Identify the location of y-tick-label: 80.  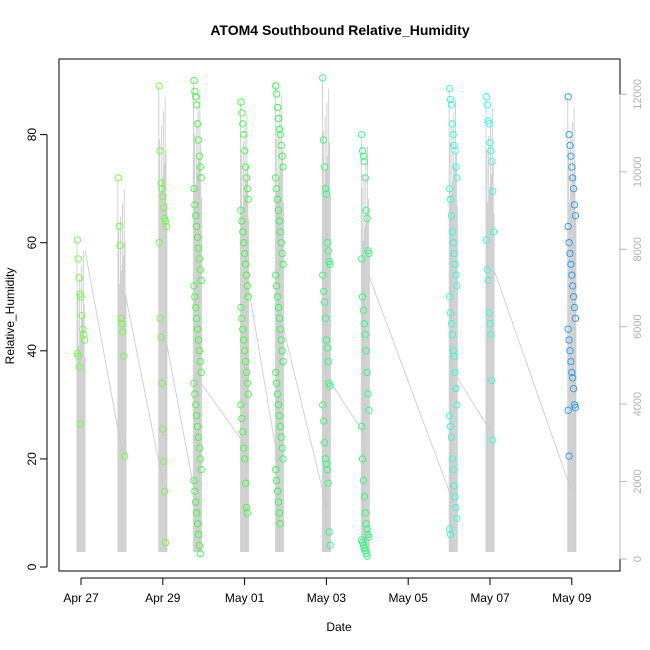
(32, 135).